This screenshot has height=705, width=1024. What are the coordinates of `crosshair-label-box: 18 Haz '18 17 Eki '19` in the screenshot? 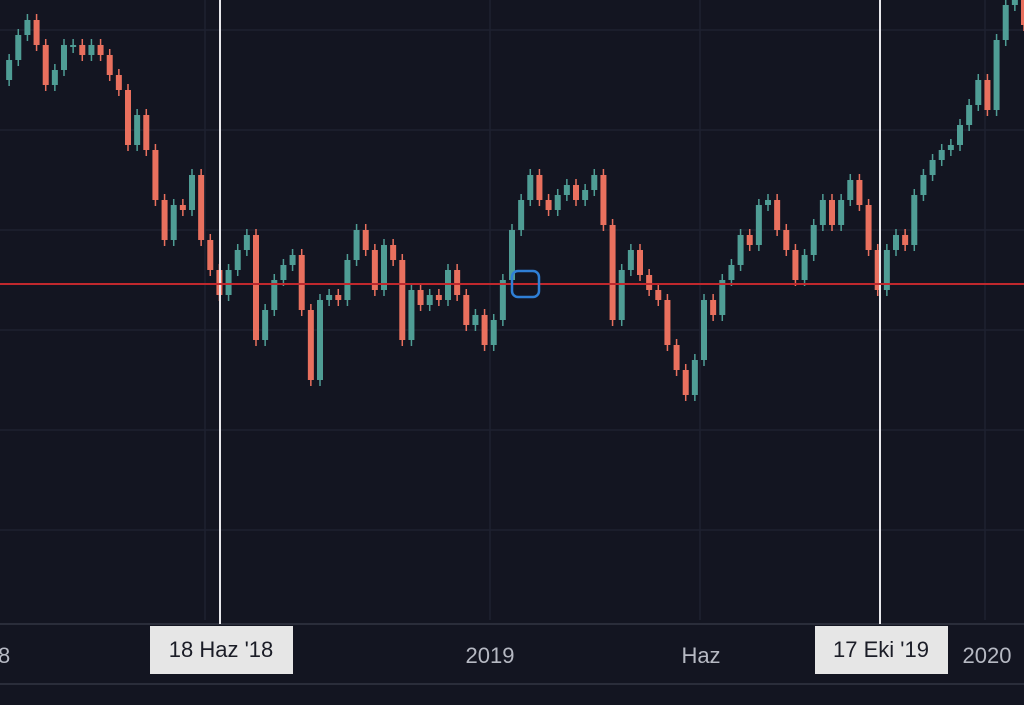 It's located at (549, 650).